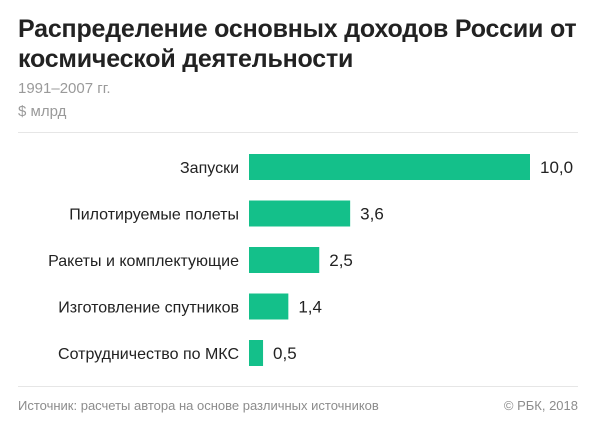 The image size is (590, 423). I want to click on top-divider, so click(298, 132).